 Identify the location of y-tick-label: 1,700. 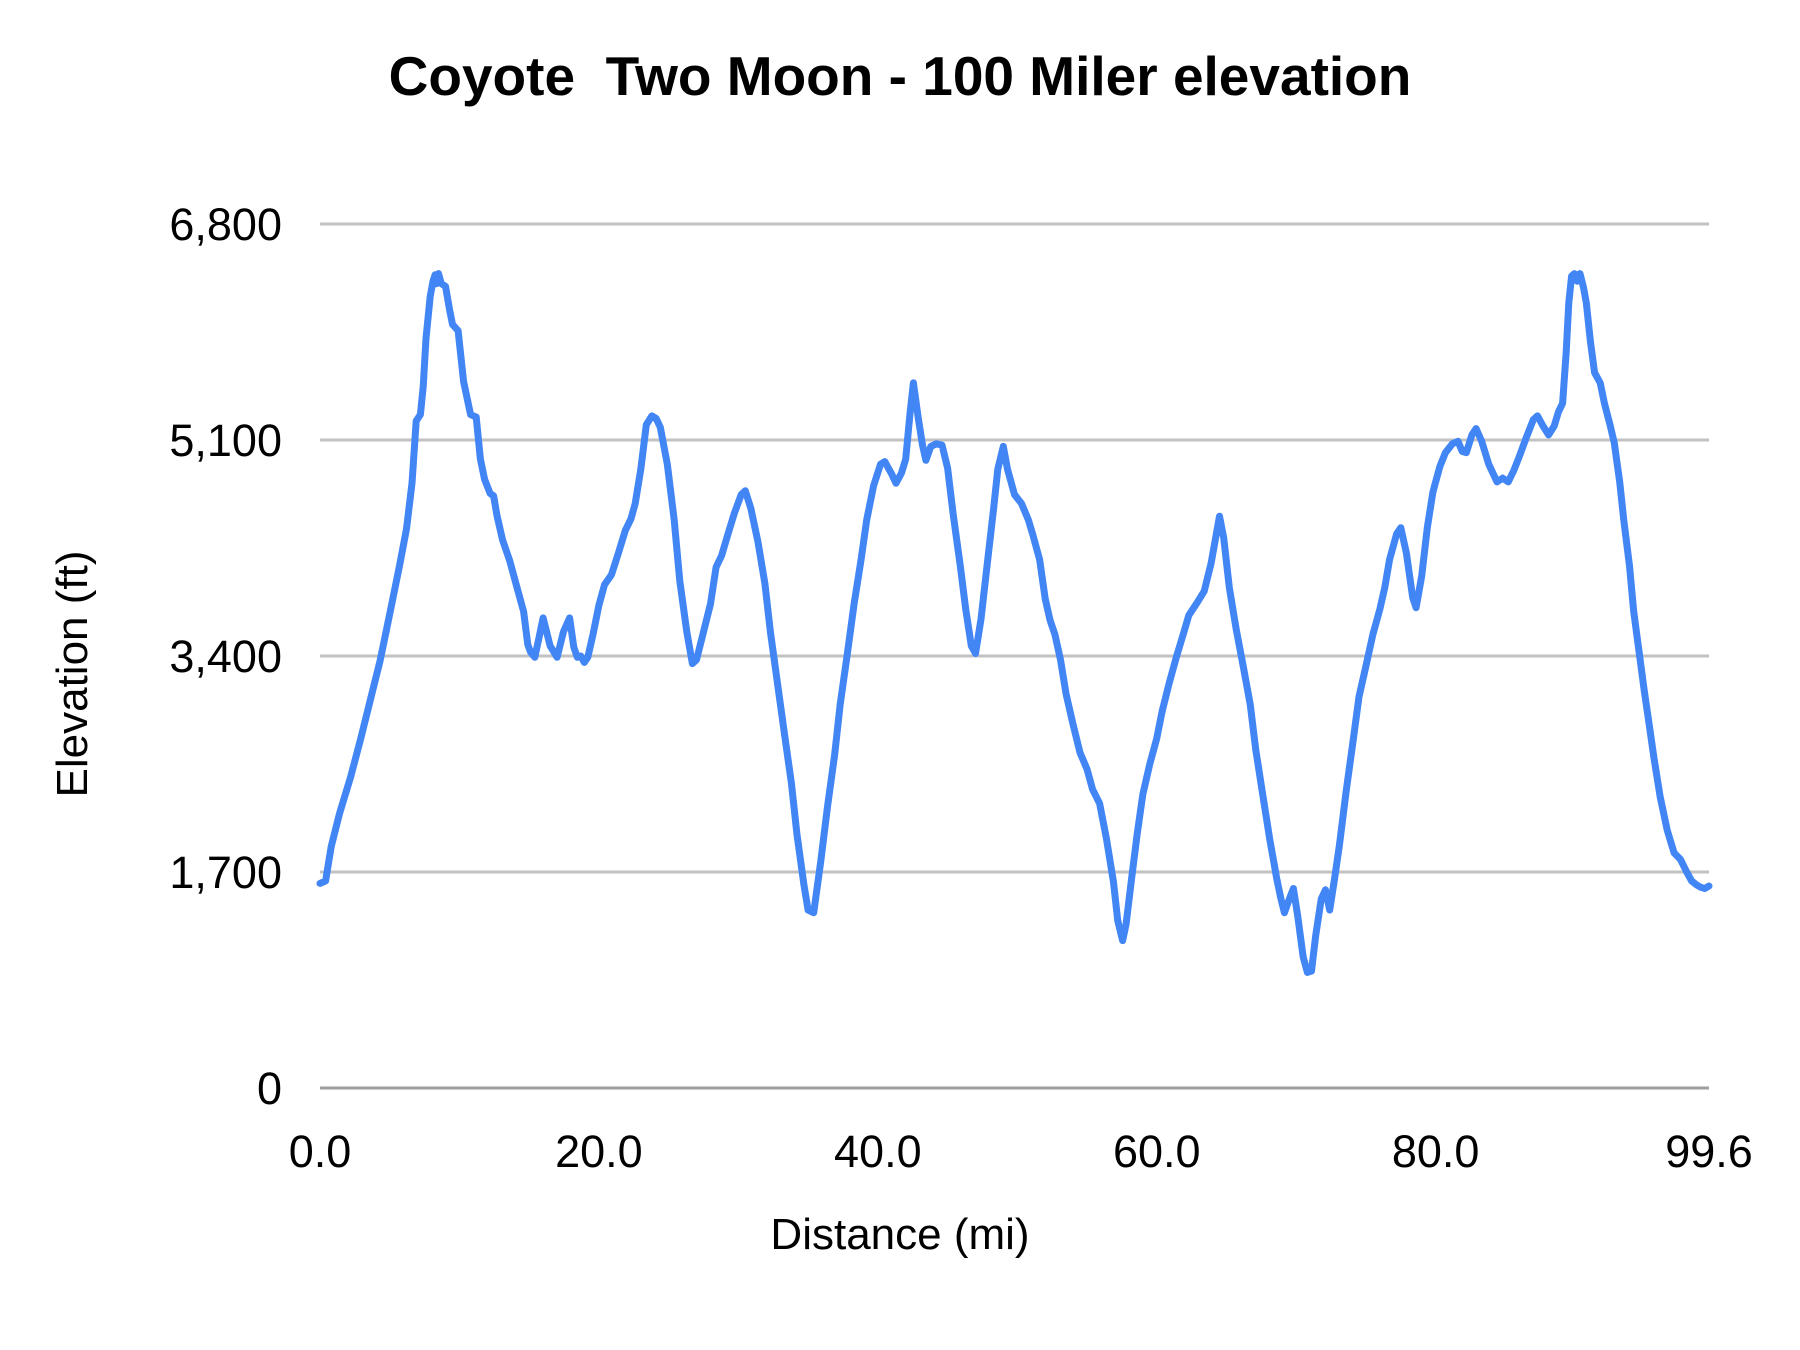
(225, 872).